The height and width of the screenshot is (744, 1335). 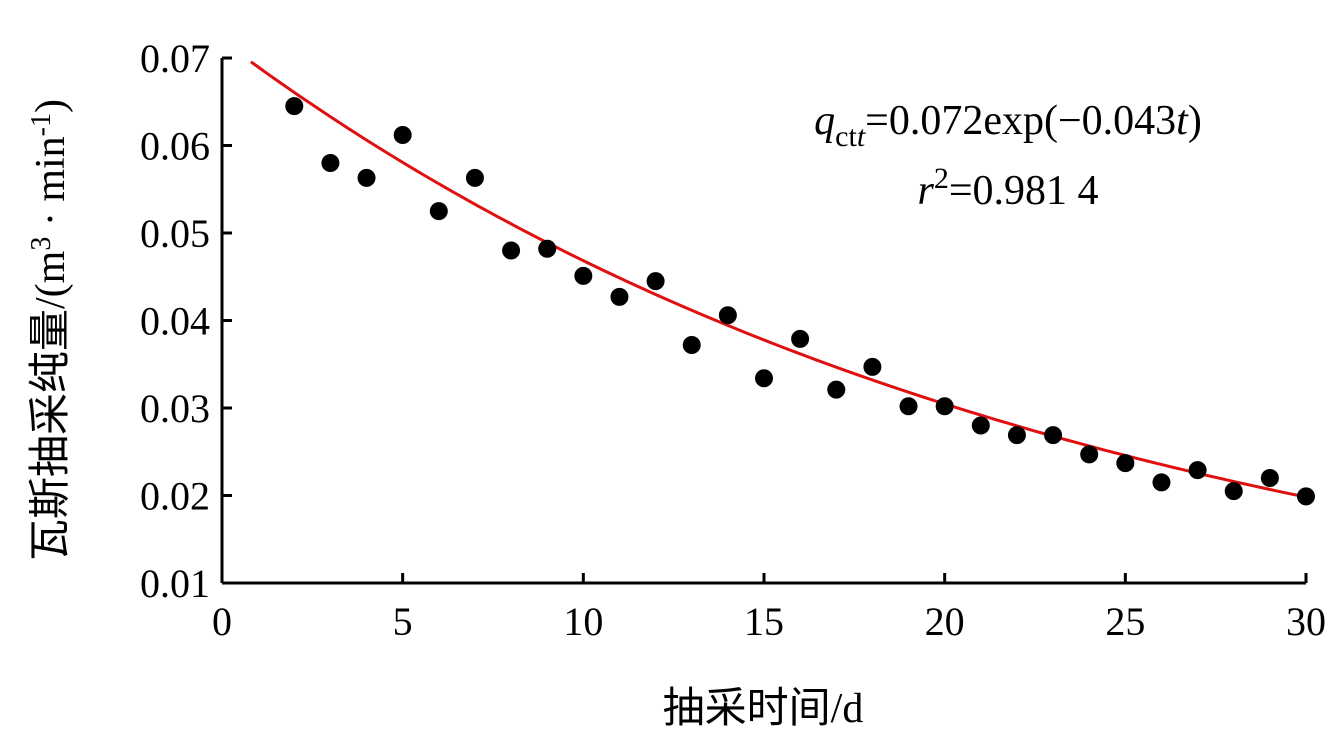 What do you see at coordinates (1008, 125) in the screenshot?
I see `fit-equation: qctt=0.072exp(−0.043t)` at bounding box center [1008, 125].